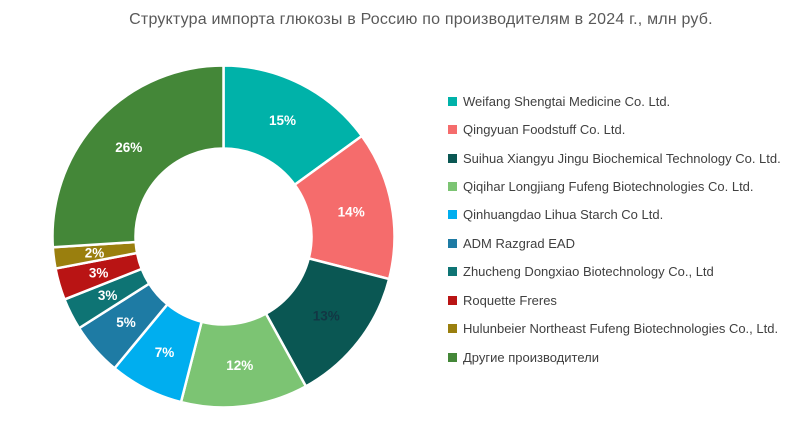  What do you see at coordinates (126, 322) in the screenshot?
I see `slice-percent-label: 5%` at bounding box center [126, 322].